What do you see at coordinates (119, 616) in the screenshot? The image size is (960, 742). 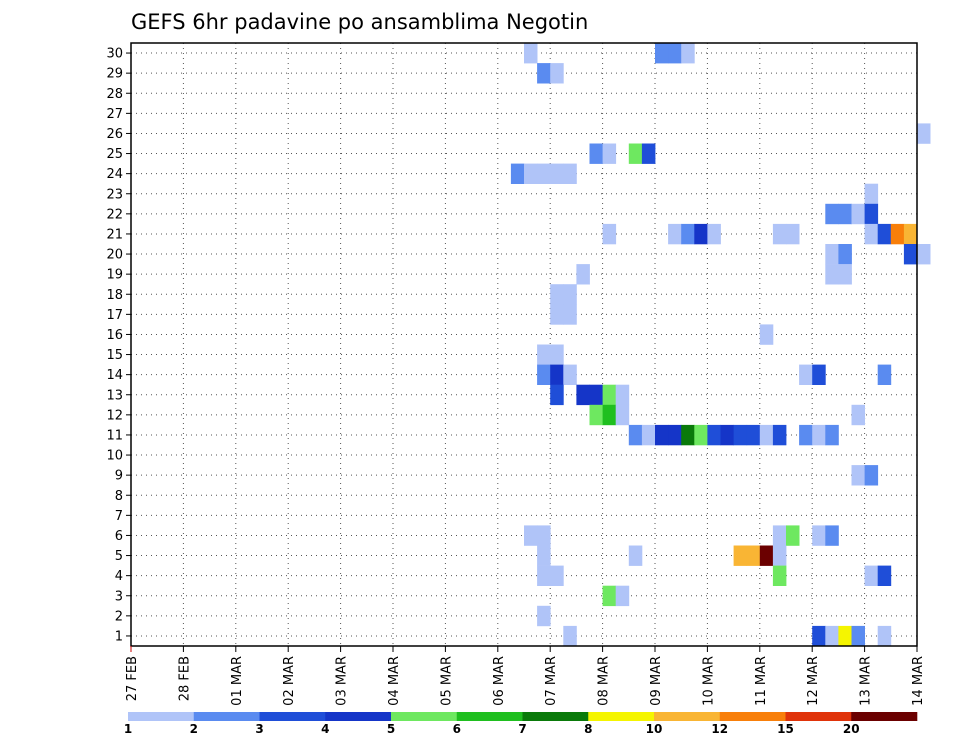 I see `y-tick-label: 2` at bounding box center [119, 616].